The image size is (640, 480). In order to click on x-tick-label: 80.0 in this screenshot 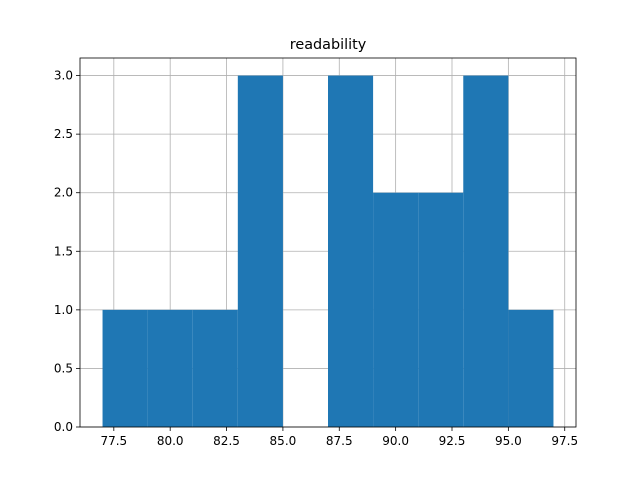, I will do `click(170, 441)`.